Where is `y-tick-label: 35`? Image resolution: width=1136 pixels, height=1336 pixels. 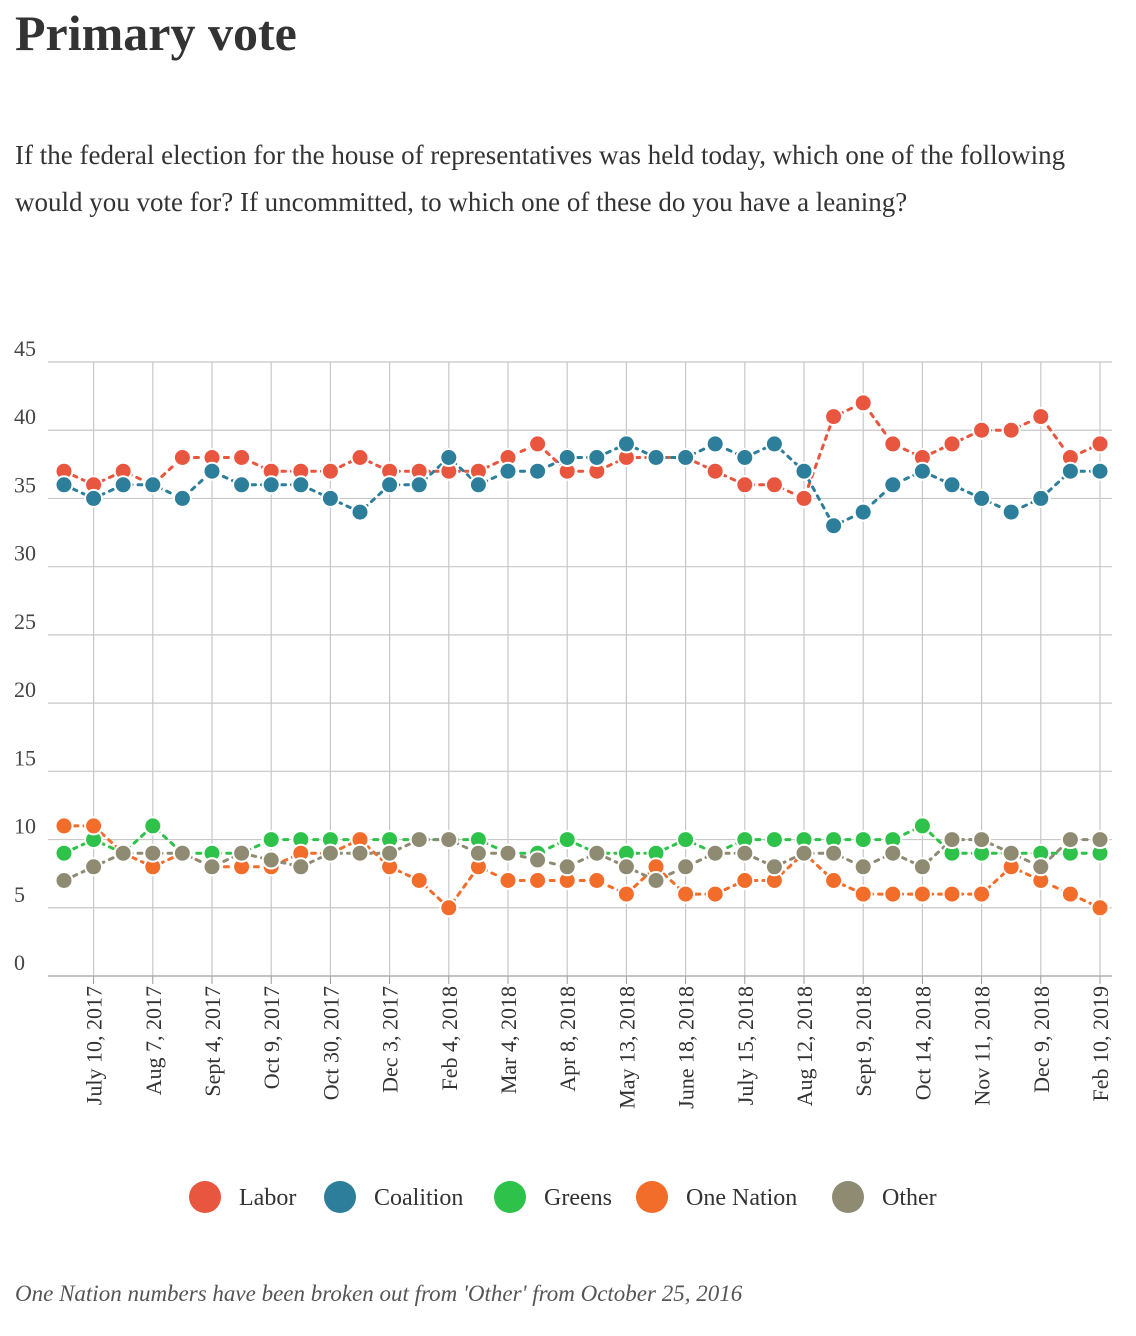
y-tick-label: 35 is located at coordinates (25, 484).